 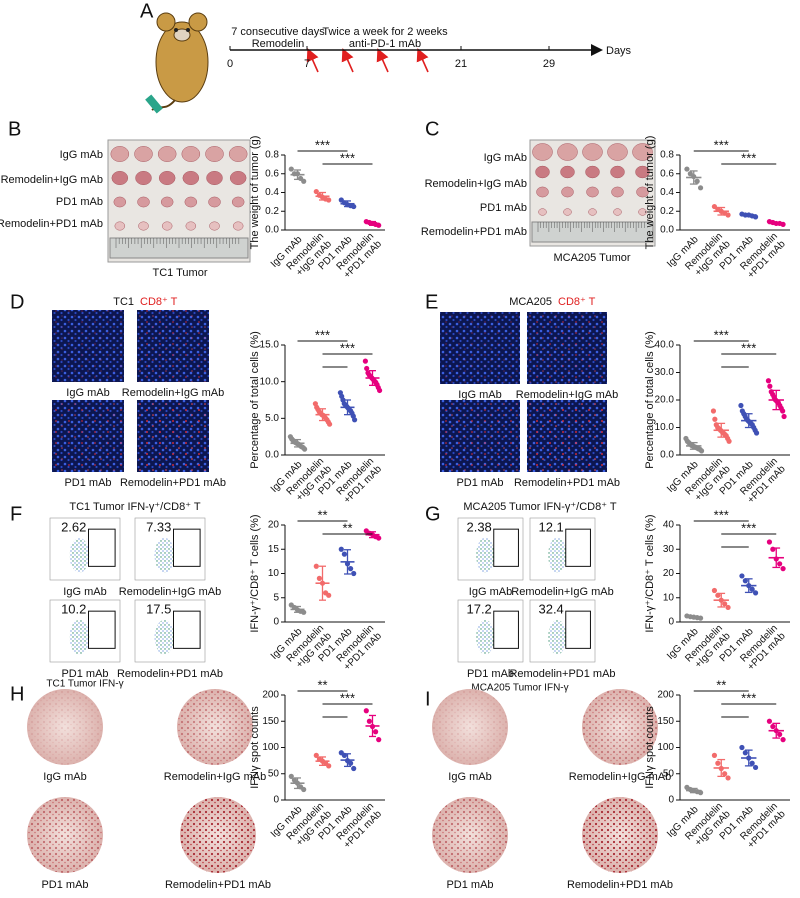 What do you see at coordinates (88, 346) in the screenshot?
I see `cd8-overlay` at bounding box center [88, 346].